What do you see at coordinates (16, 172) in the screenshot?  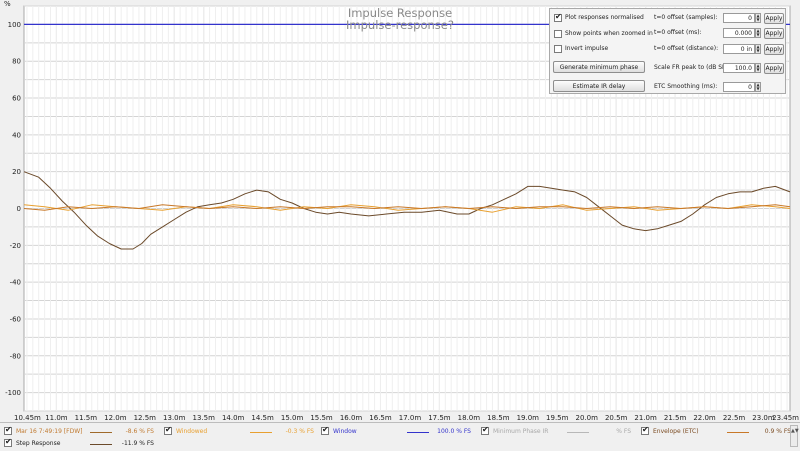 I see `y-tick-label: 20` at bounding box center [16, 172].